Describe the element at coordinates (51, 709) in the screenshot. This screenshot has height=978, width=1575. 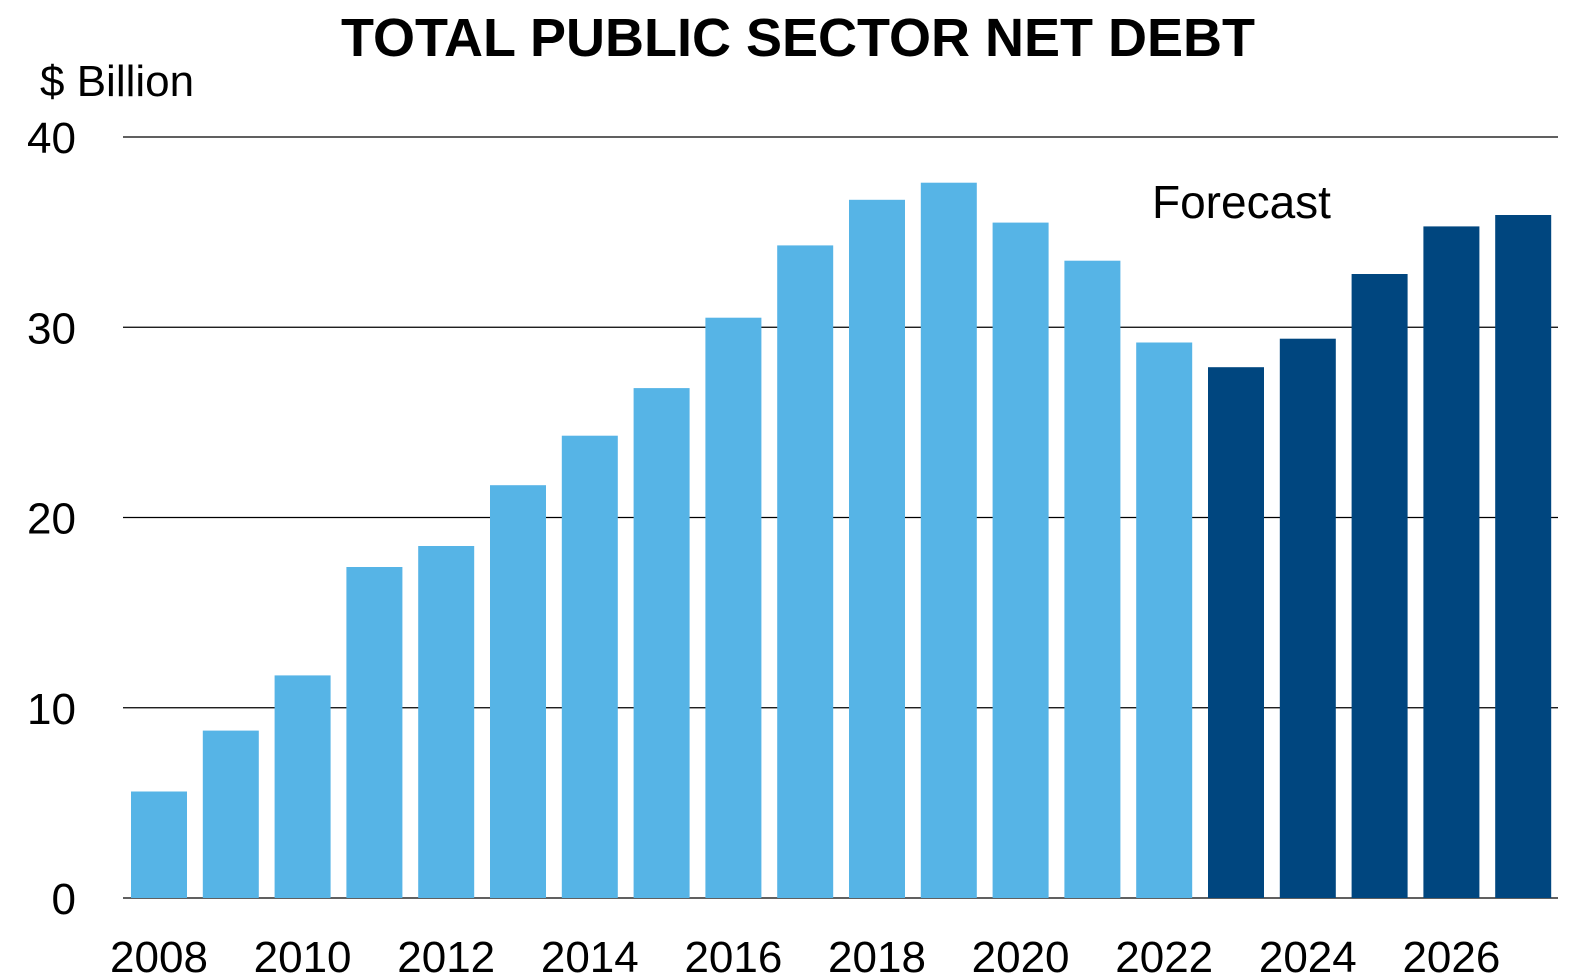
I see `y-tick-label: 10` at that location.